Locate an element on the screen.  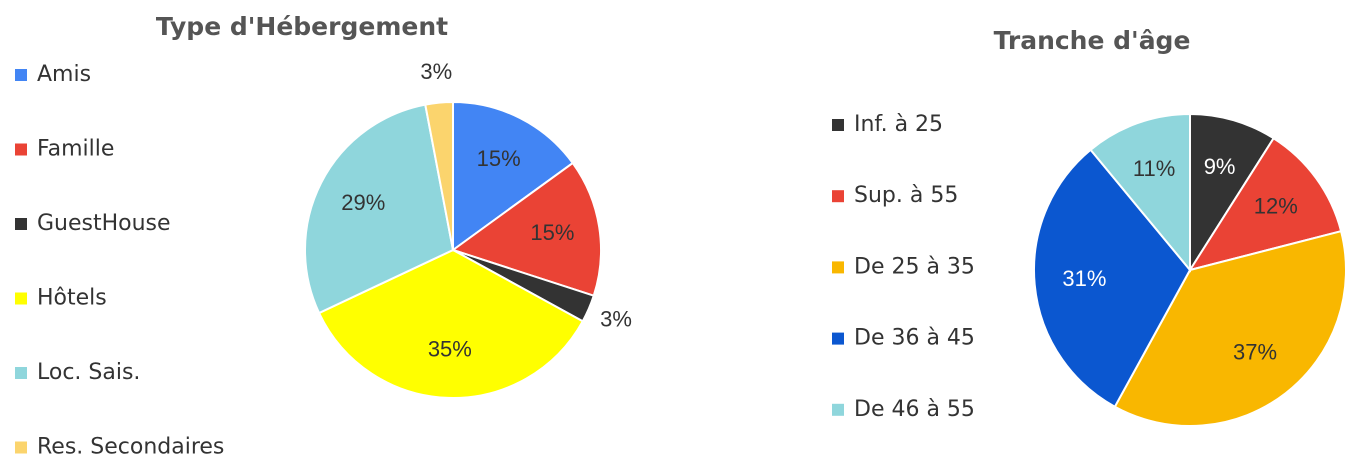
legend-label: De 46 à 55 is located at coordinates (914, 409).